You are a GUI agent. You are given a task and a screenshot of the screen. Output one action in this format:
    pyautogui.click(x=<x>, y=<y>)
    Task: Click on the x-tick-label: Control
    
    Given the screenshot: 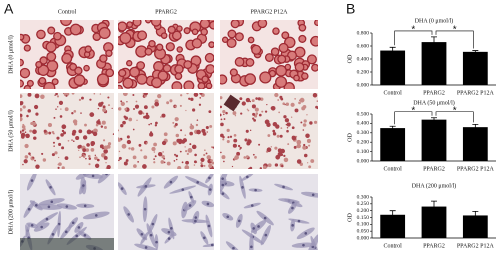 What is the action you would take?
    pyautogui.click(x=392, y=169)
    